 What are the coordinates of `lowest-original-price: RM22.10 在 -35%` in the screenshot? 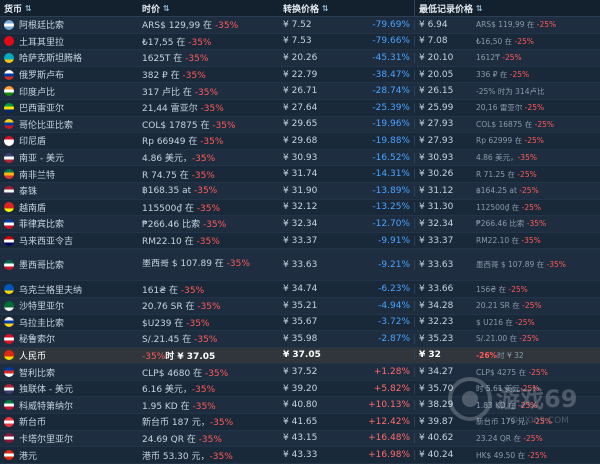 It's located at (536, 240).